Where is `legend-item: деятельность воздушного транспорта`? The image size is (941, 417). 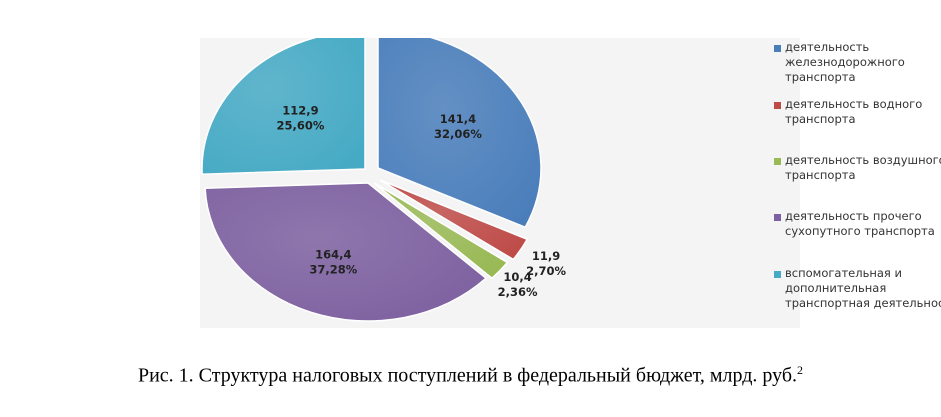
legend-item: деятельность воздушного транспорта is located at coordinates (857, 168).